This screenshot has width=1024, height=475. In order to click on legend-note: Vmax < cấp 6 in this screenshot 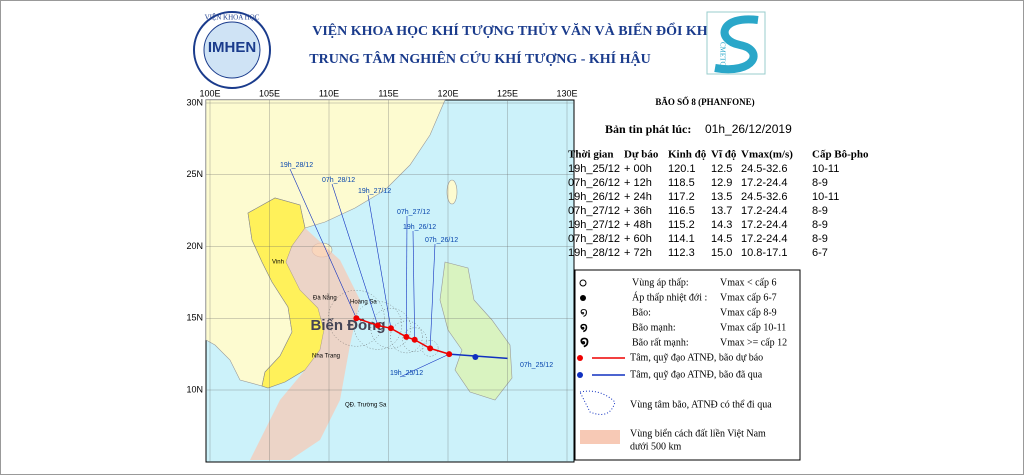, I will do `click(748, 282)`.